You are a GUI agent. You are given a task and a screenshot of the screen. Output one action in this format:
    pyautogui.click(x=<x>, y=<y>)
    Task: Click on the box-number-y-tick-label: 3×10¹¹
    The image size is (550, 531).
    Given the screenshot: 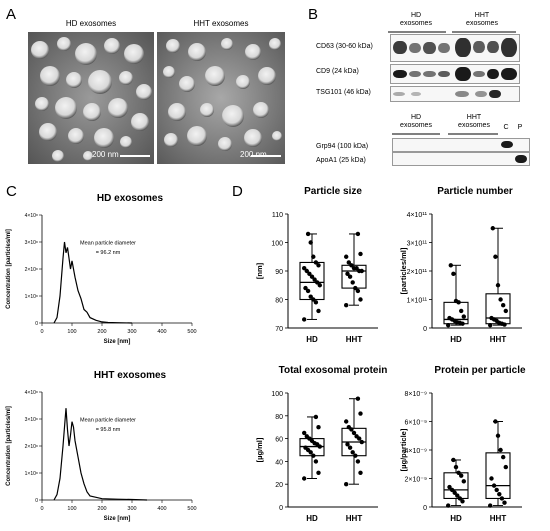 What is the action you would take?
    pyautogui.click(x=417, y=244)
    